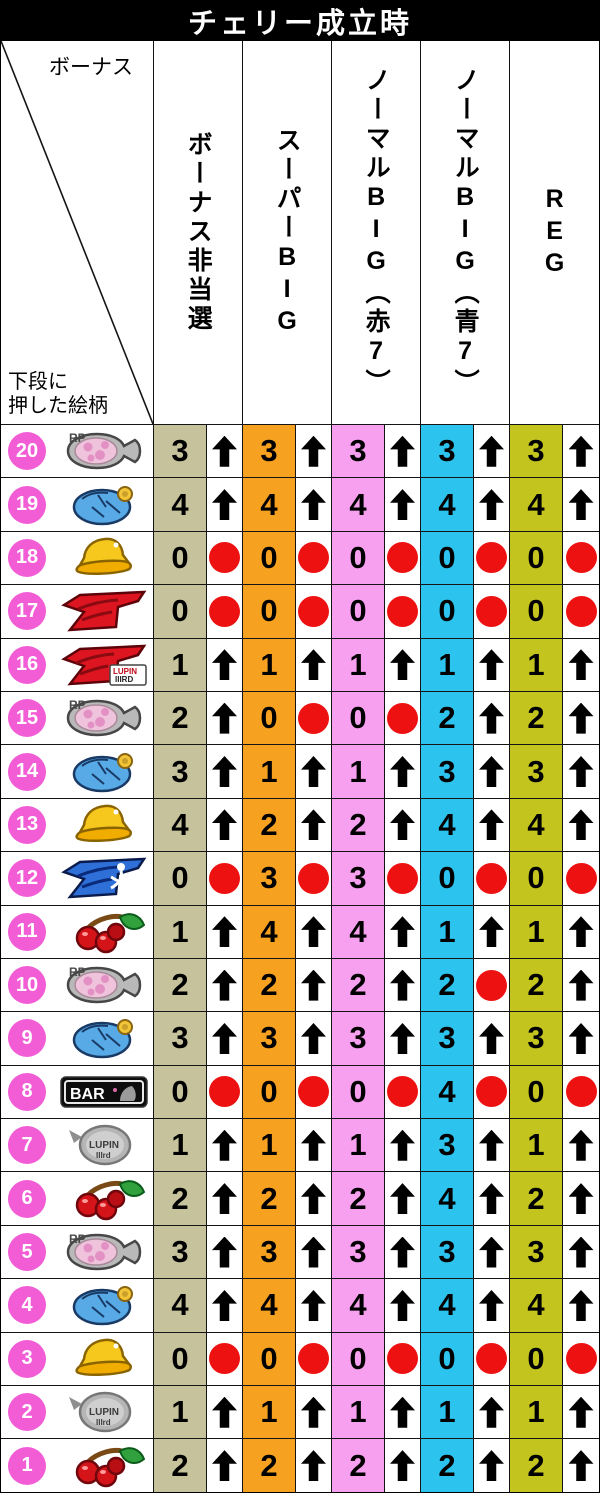 The image size is (600, 1493). What do you see at coordinates (447, 1305) in the screenshot?
I see `value-text: 4` at bounding box center [447, 1305].